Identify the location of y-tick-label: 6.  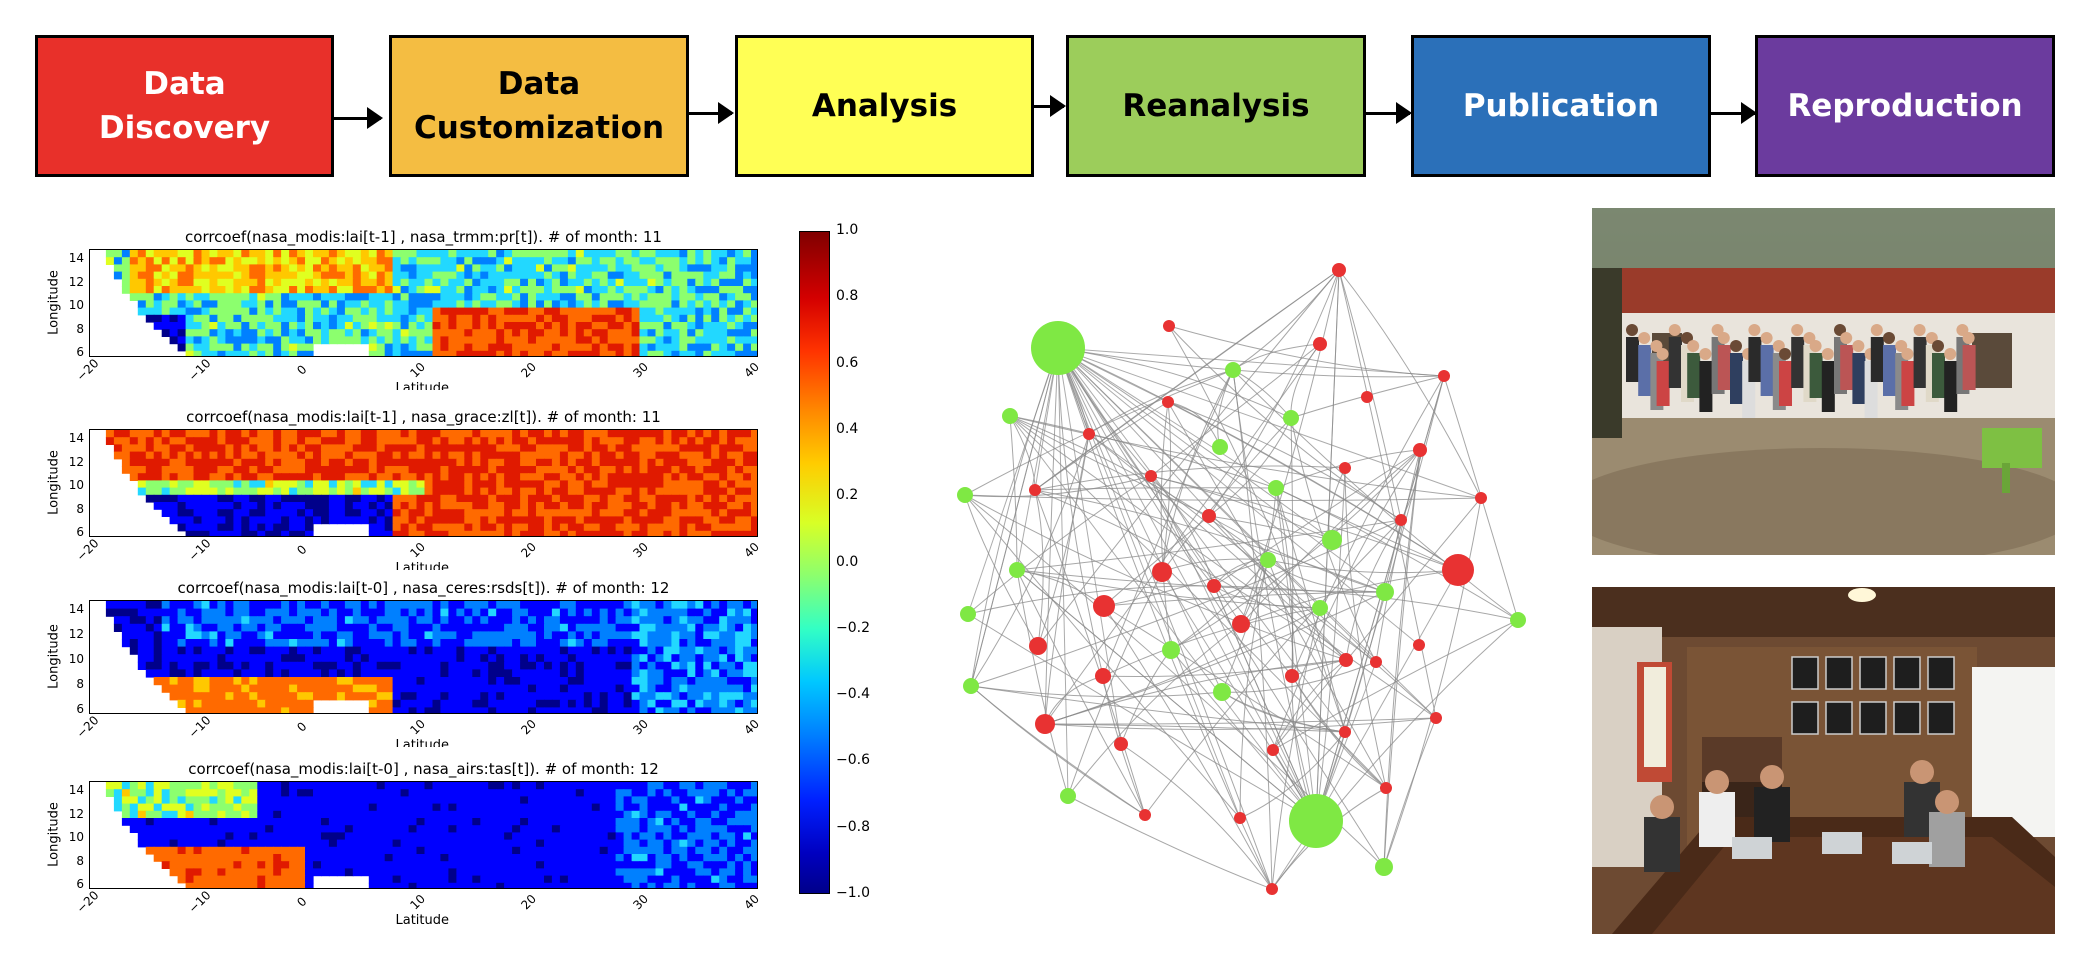
(80, 884).